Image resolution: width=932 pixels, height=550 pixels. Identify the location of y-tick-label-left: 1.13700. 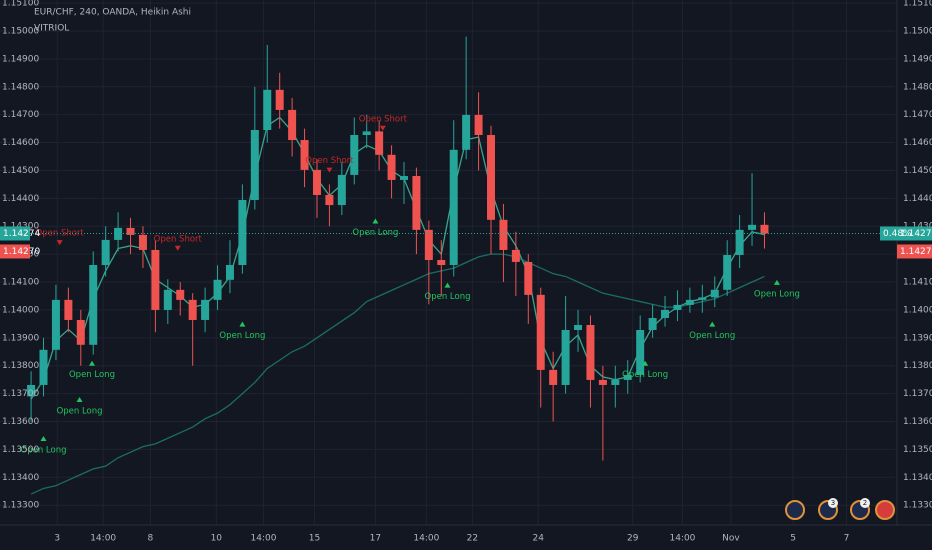
(20, 394).